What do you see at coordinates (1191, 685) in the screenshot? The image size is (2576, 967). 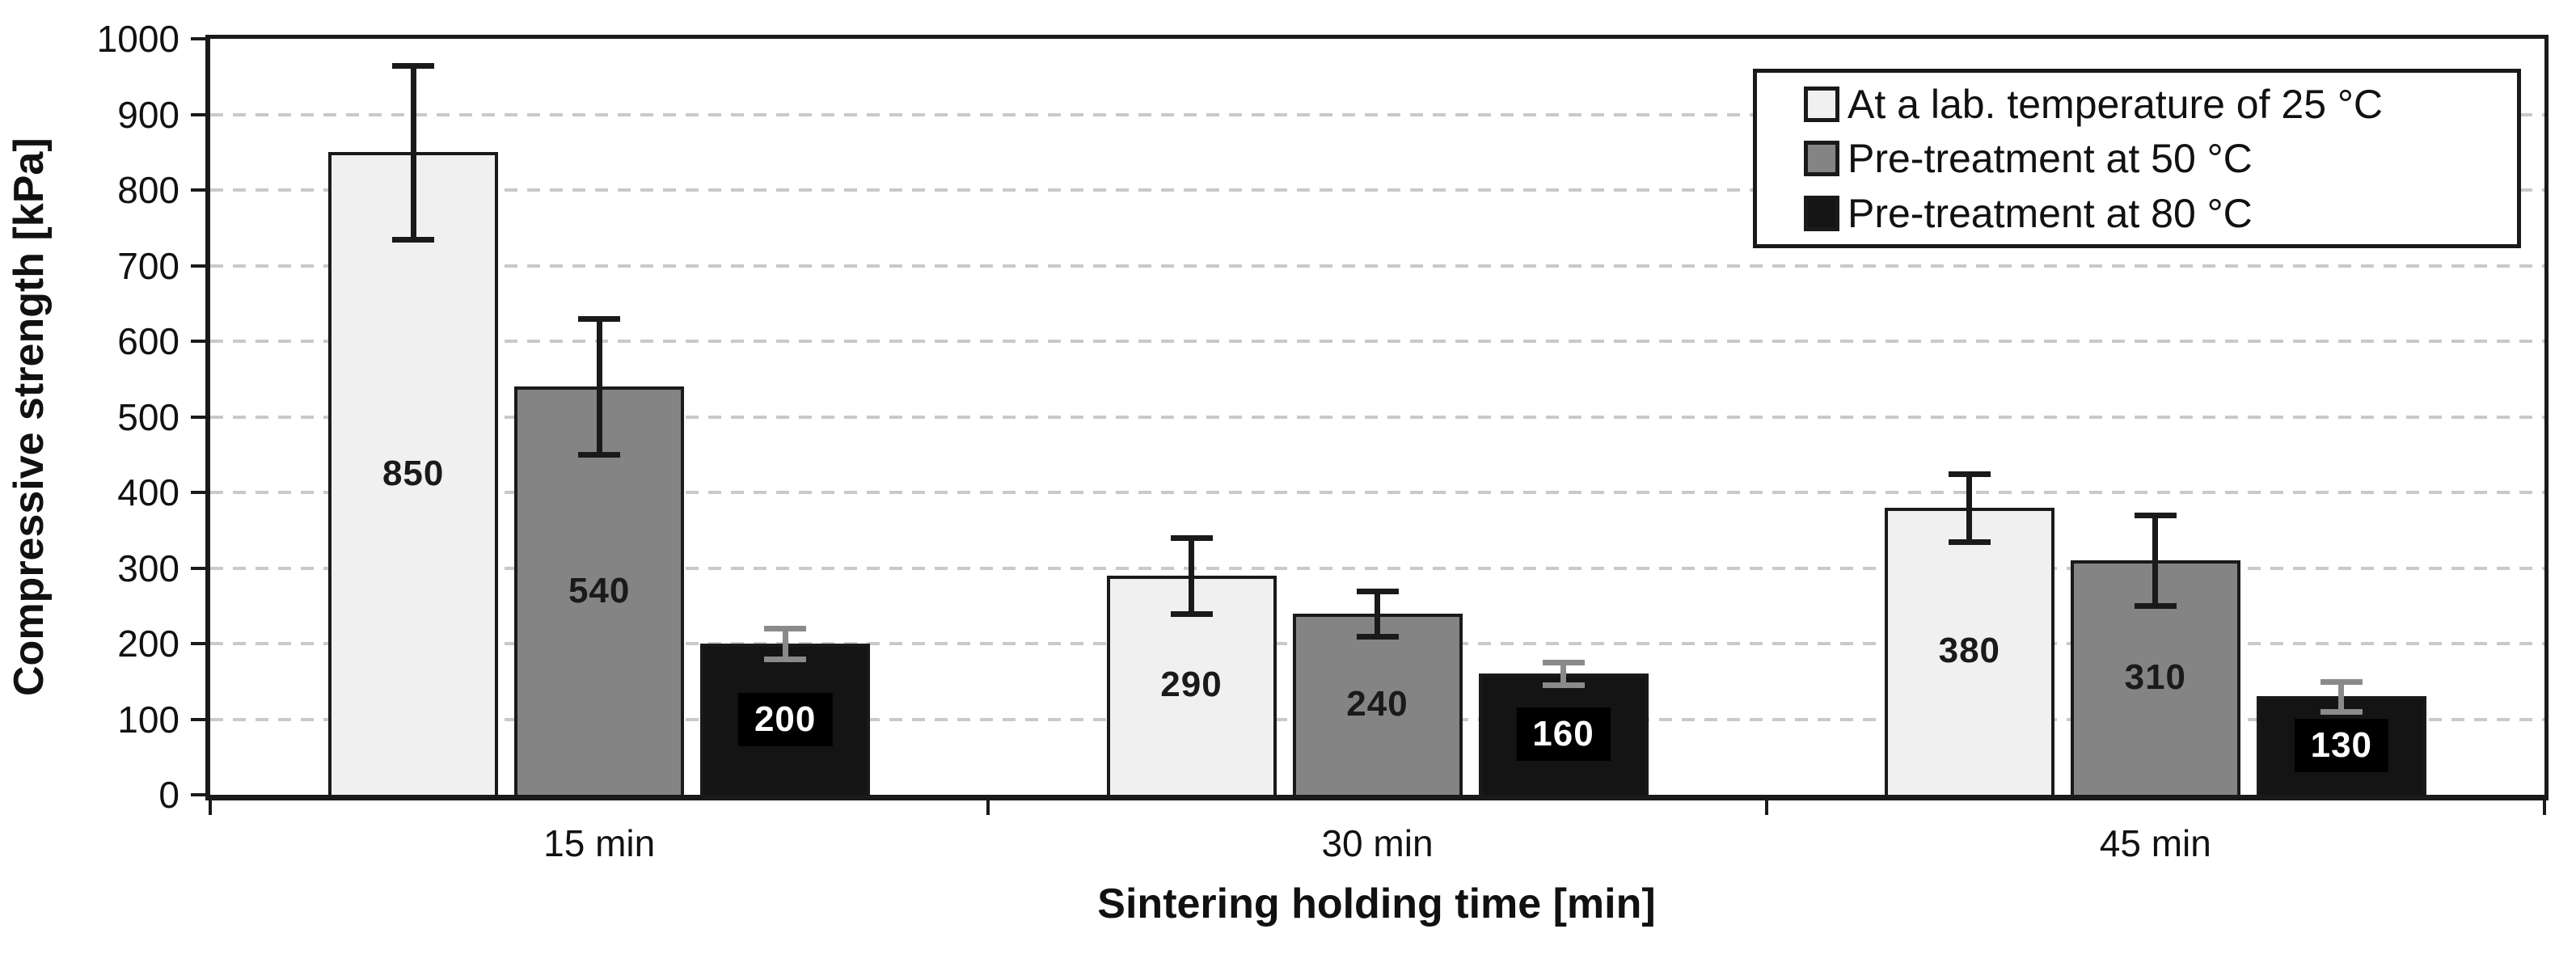 I see `bar-value-30-min-at-a-lab-temperature-of-25-c: 290` at bounding box center [1191, 685].